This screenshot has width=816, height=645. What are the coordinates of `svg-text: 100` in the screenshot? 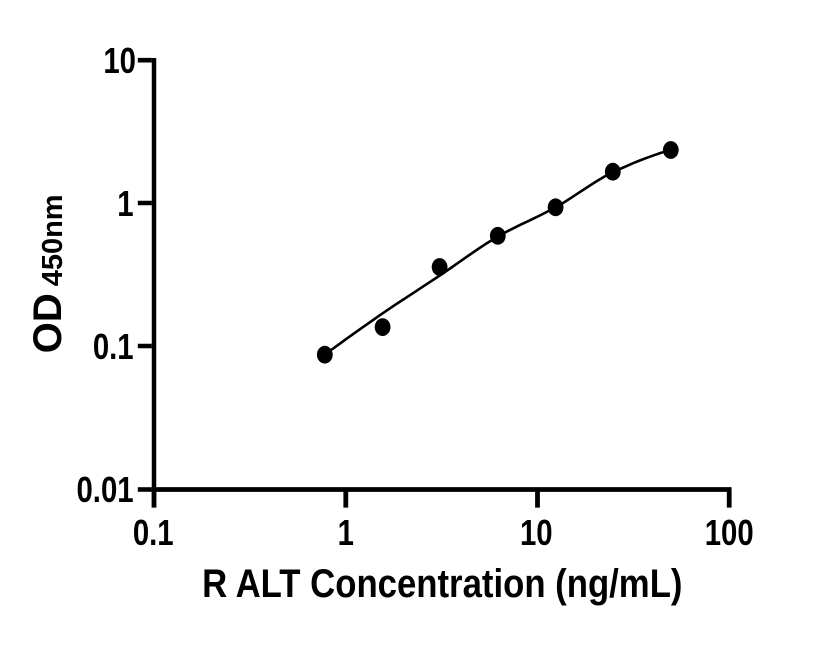 It's located at (729, 532).